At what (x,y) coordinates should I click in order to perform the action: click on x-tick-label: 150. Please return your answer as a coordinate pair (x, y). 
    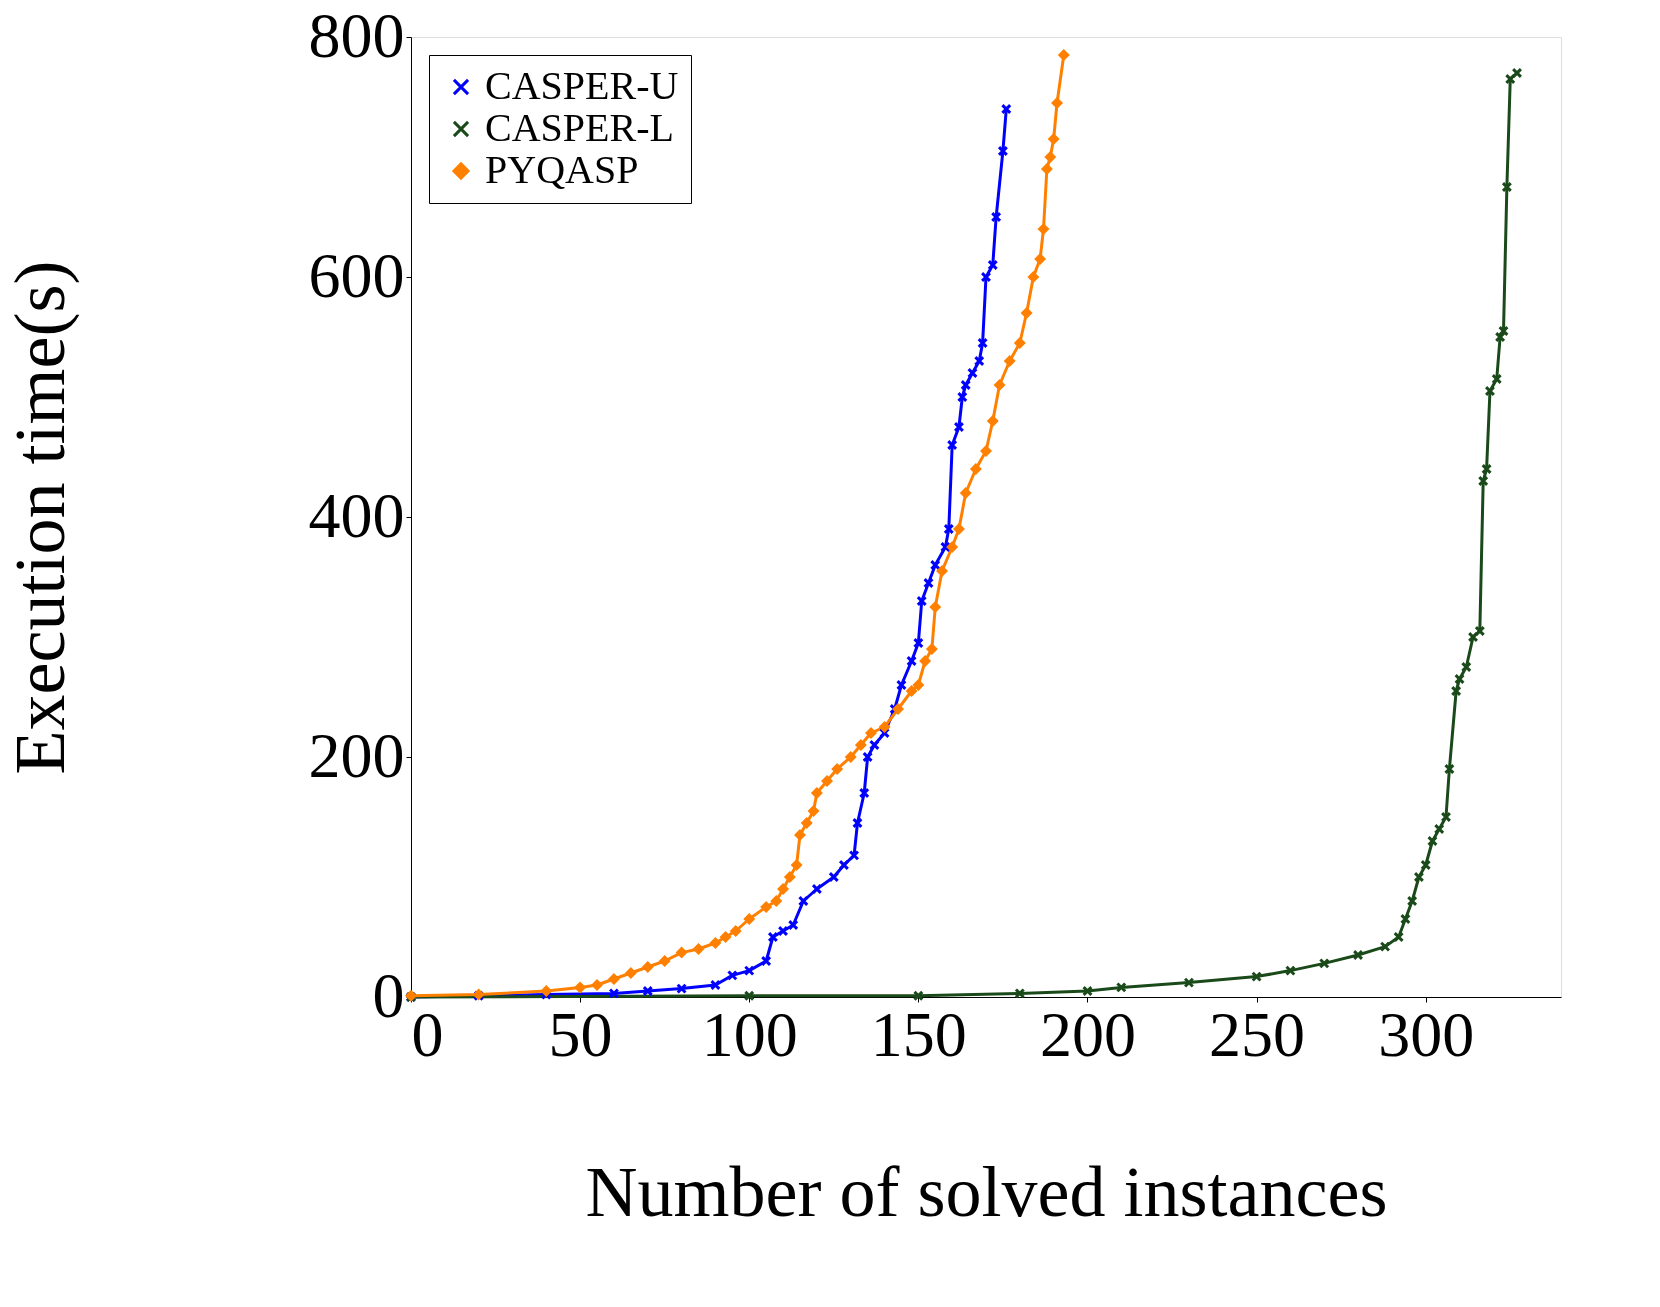
    Looking at the image, I should click on (918, 1034).